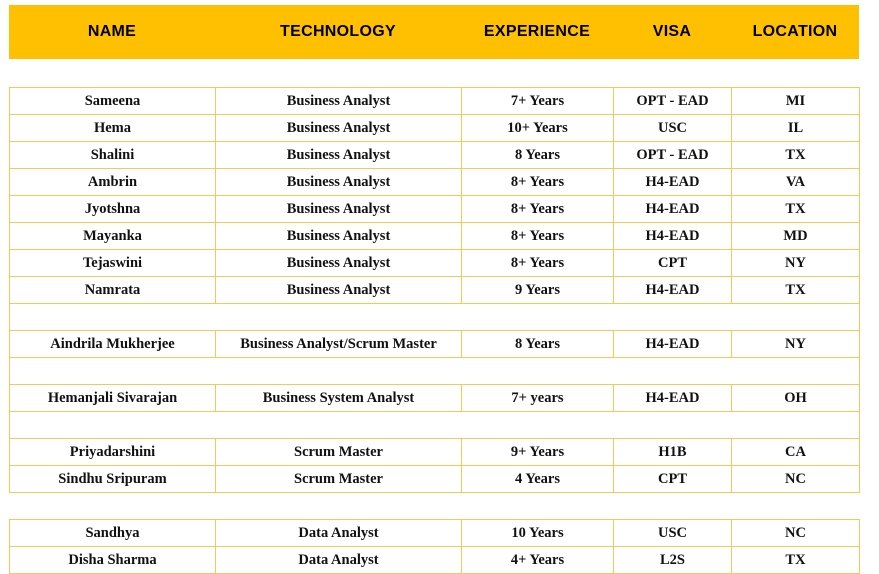 This screenshot has width=879, height=574. I want to click on table-row: Sindhu Sripuram Scrum Master 4 Years CPT NC, so click(434, 479).